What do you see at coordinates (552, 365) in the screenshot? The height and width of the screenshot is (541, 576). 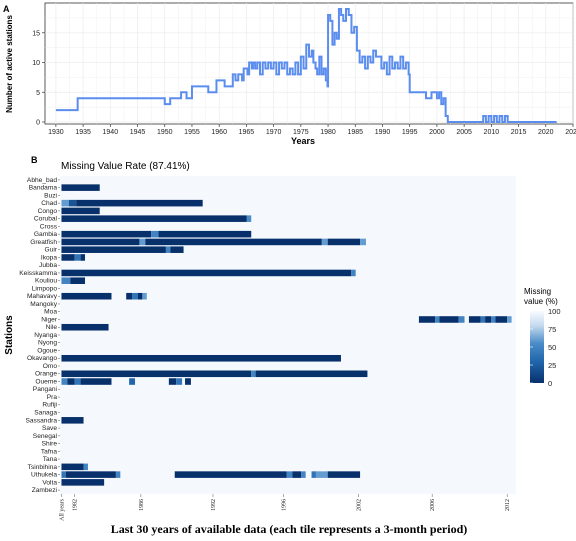 I see `legend-tick-label: 25` at bounding box center [552, 365].